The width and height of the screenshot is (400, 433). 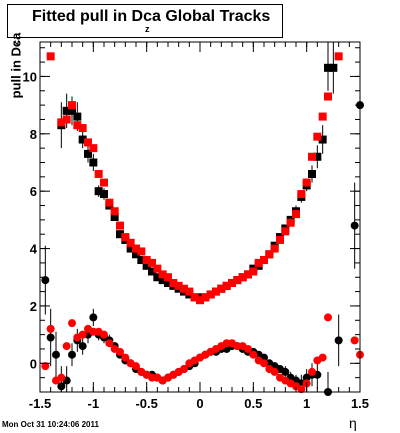 What do you see at coordinates (147, 29) in the screenshot?
I see `chart-title-subscript: z` at bounding box center [147, 29].